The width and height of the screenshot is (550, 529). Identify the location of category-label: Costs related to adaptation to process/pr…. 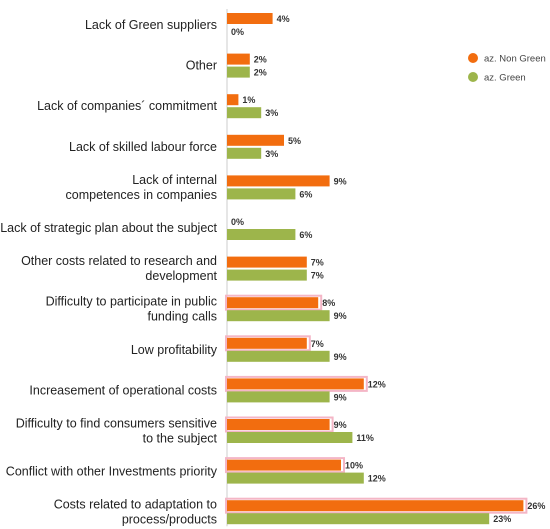
(135, 512).